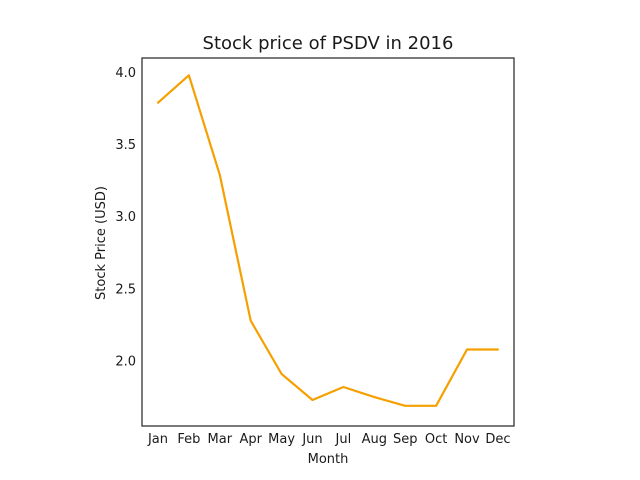  What do you see at coordinates (405, 439) in the screenshot?
I see `x-tick-label: Sep` at bounding box center [405, 439].